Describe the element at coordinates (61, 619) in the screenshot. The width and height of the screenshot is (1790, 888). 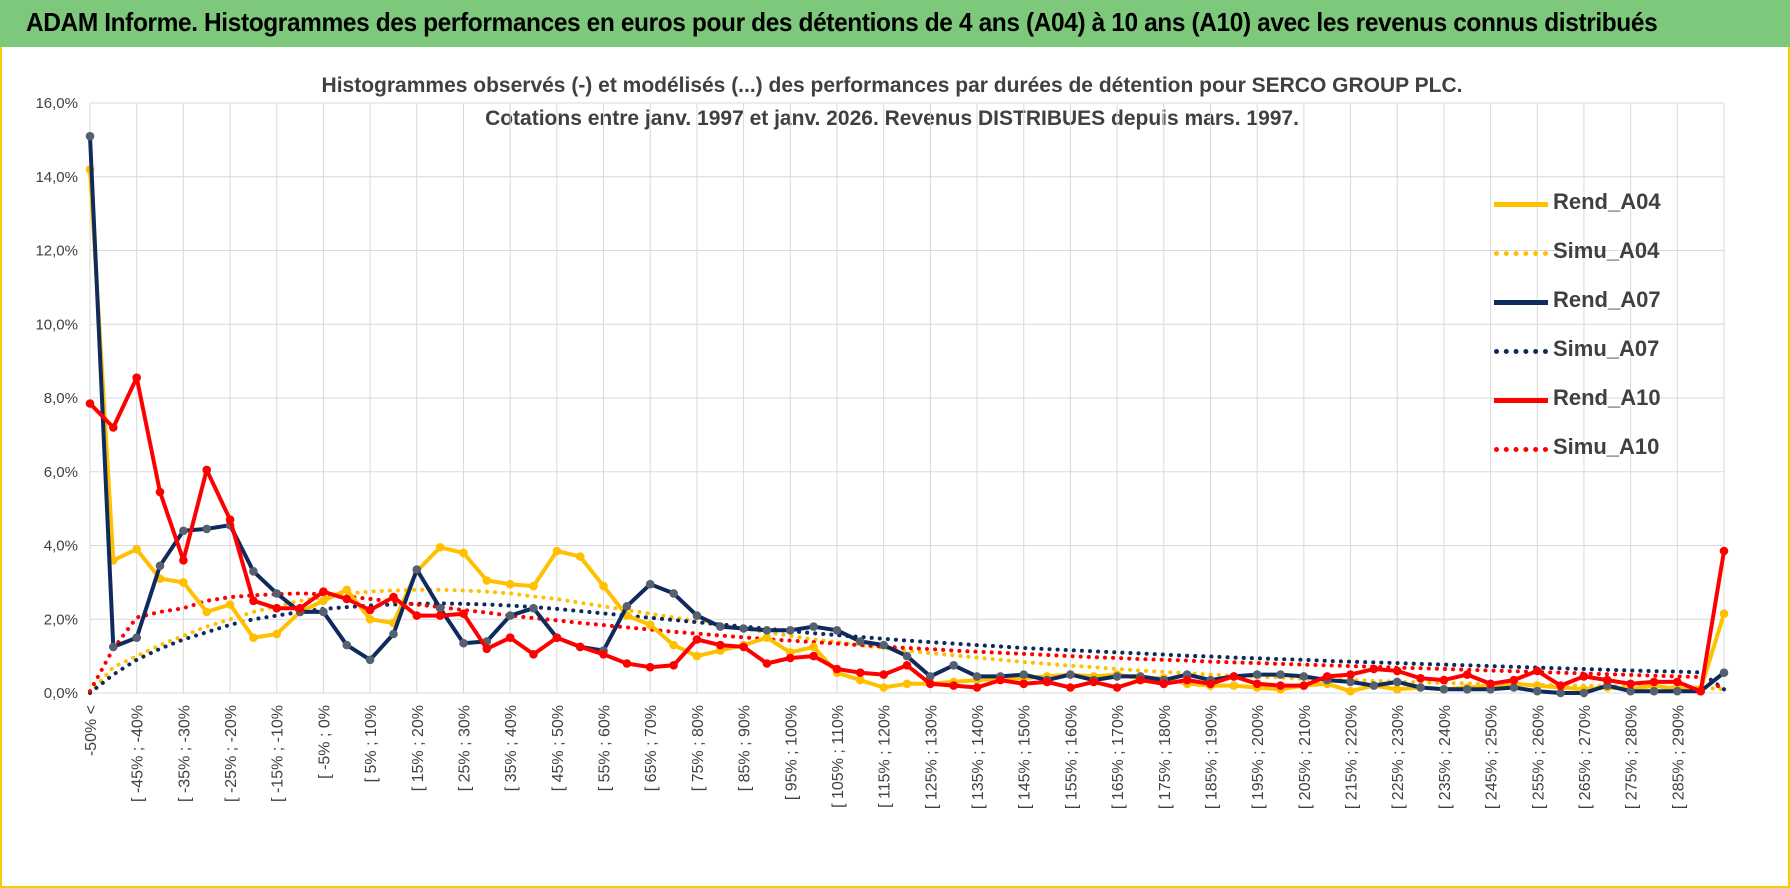
I see `y-tick-label: 2,0%` at that location.